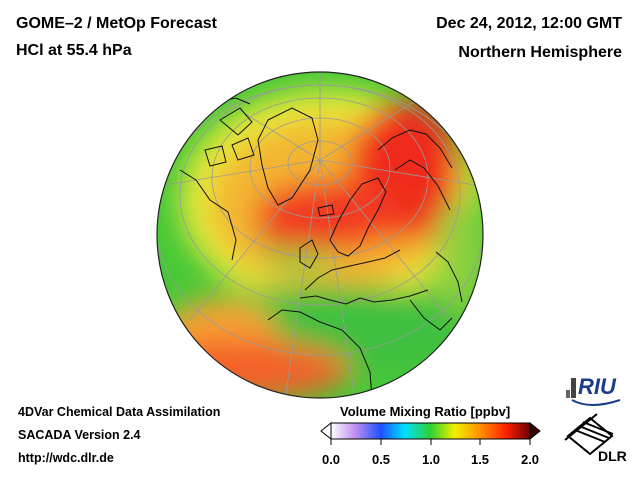 The width and height of the screenshot is (640, 480). I want to click on colorbar-tick: 1.5, so click(480, 459).